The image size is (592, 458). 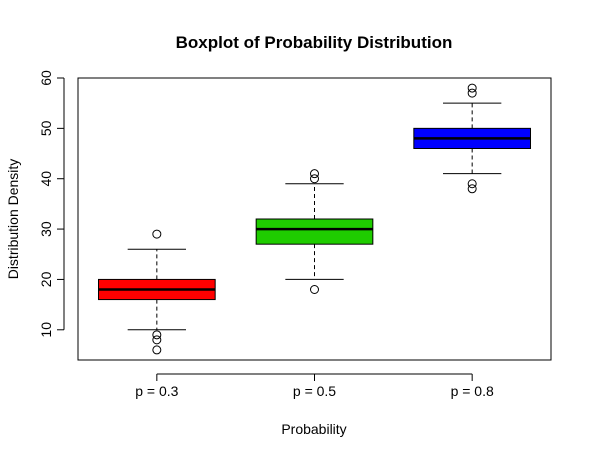 I want to click on chart-title: Boxplot of Probability Distribution, so click(x=314, y=42).